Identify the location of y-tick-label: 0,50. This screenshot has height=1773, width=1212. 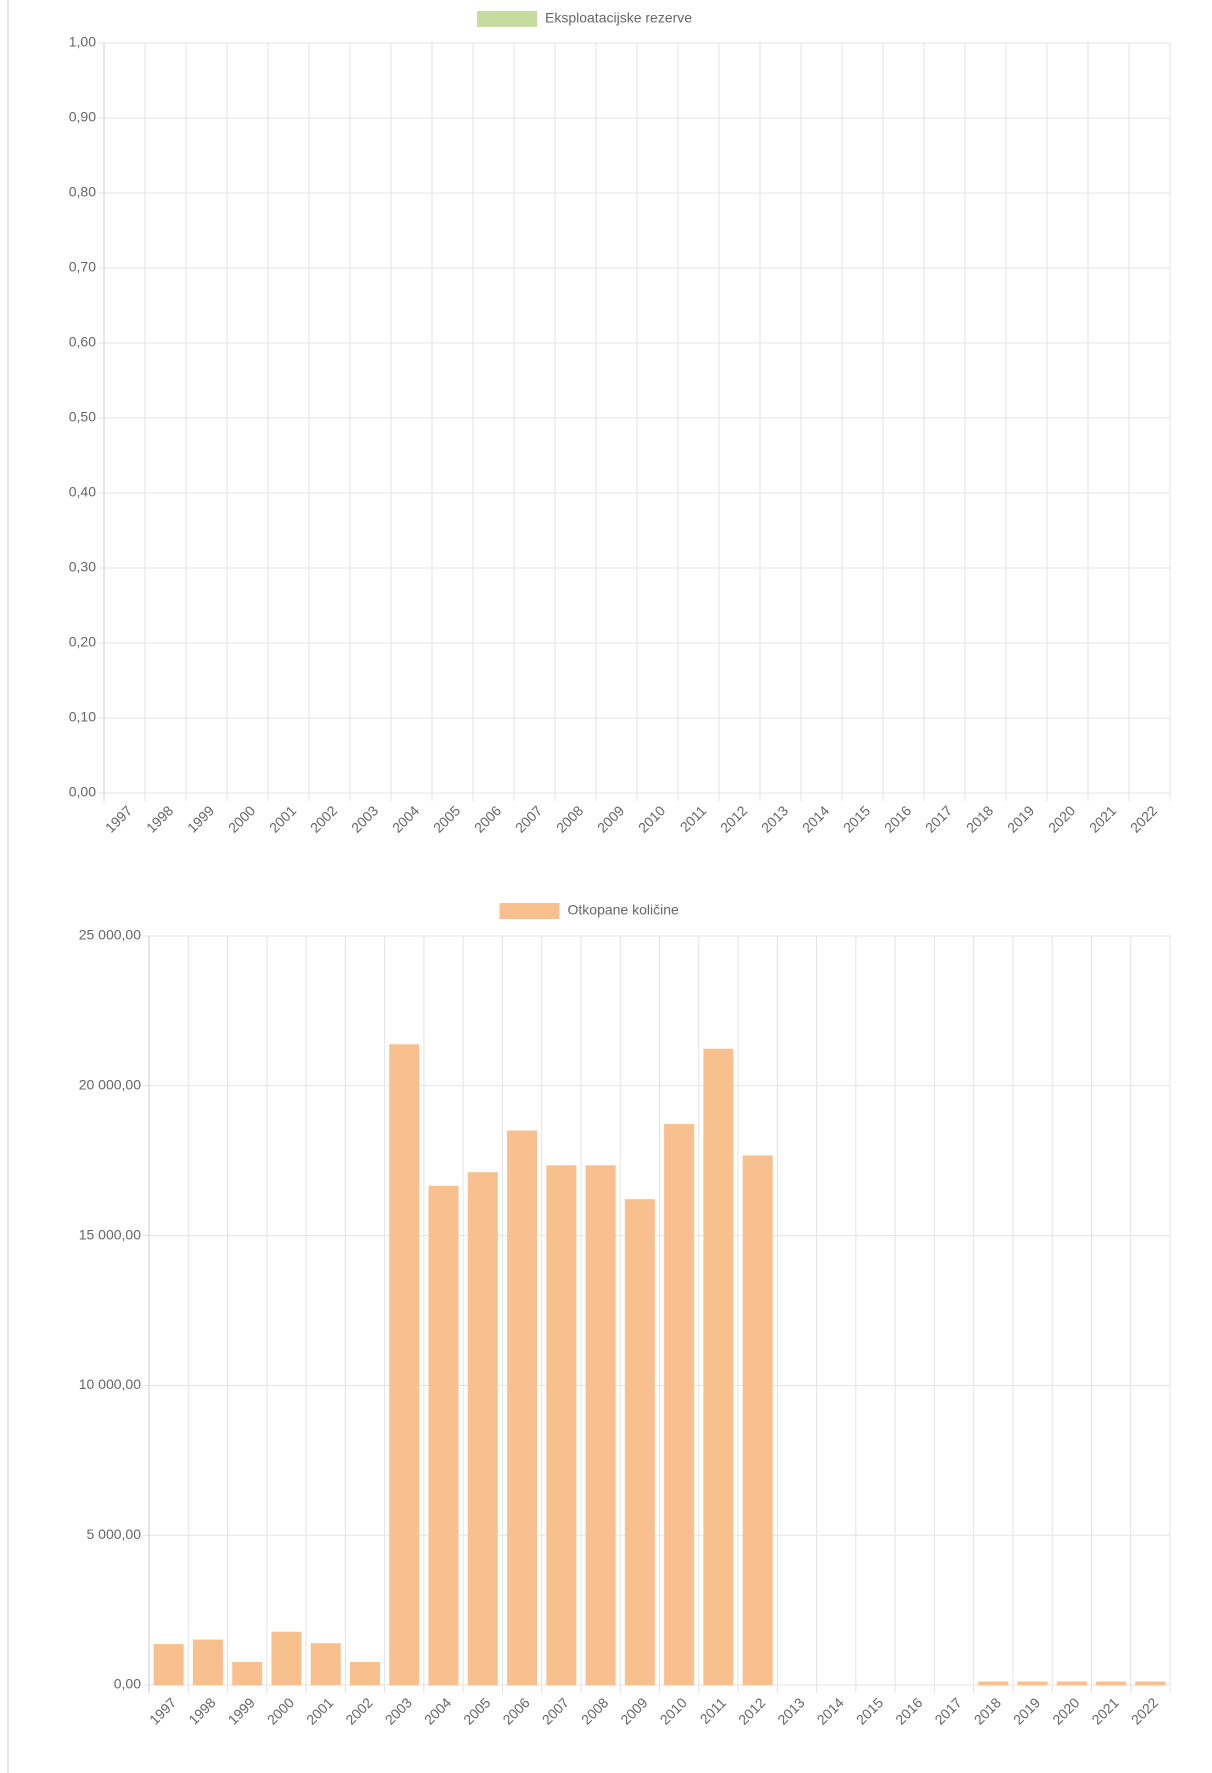
(82, 417).